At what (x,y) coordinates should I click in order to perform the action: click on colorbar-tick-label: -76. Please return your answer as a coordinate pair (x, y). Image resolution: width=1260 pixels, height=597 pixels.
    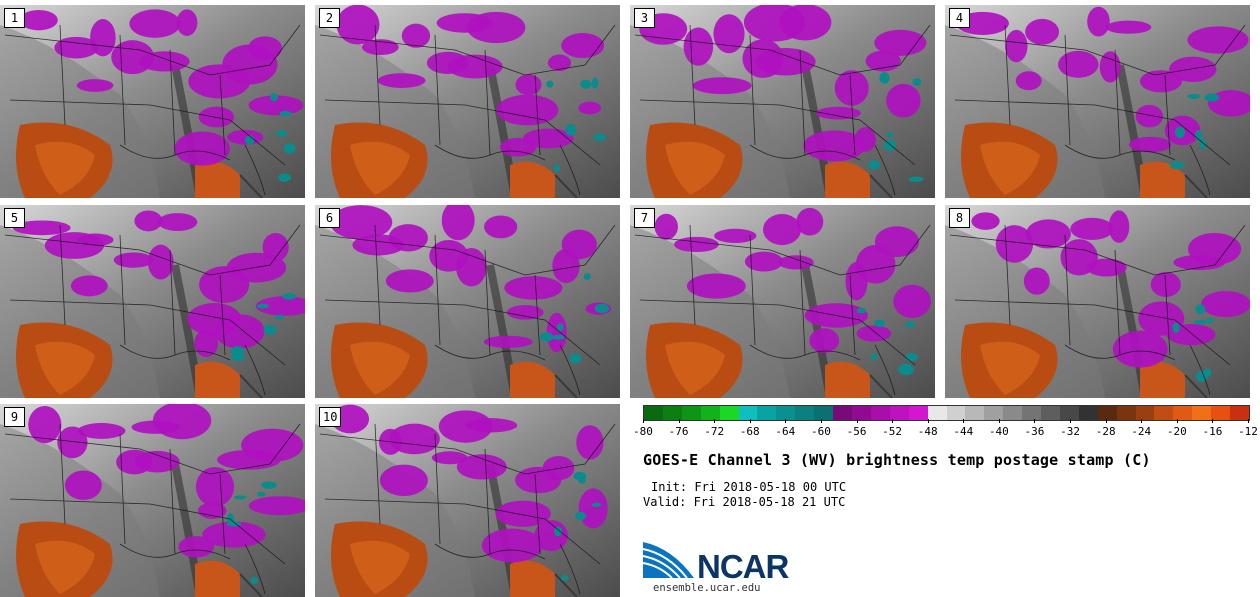
    Looking at the image, I should click on (678, 431).